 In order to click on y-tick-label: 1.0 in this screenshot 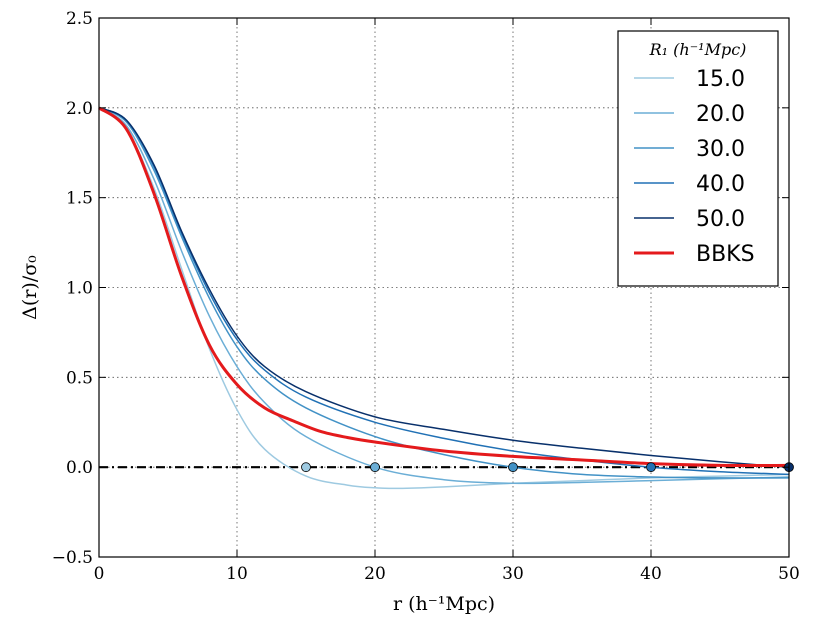, I will do `click(79, 289)`.